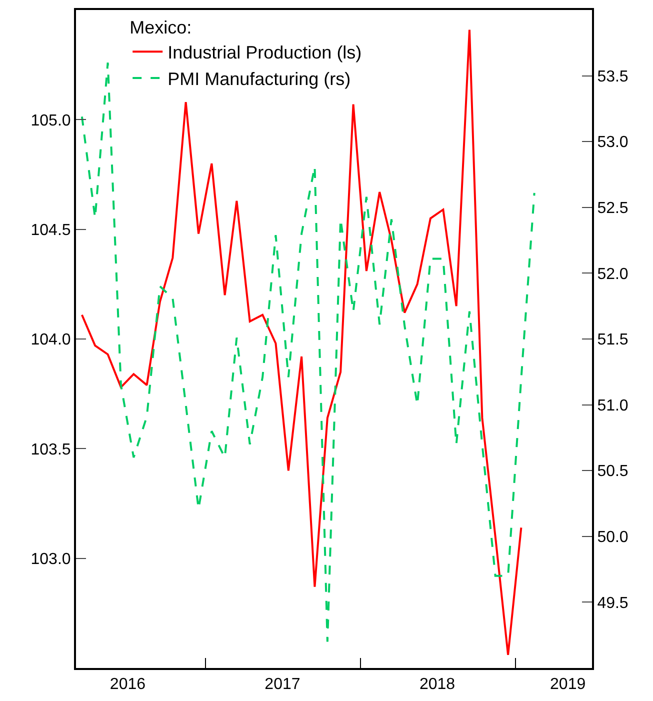  I want to click on x-tick-label: 2019, so click(568, 685).